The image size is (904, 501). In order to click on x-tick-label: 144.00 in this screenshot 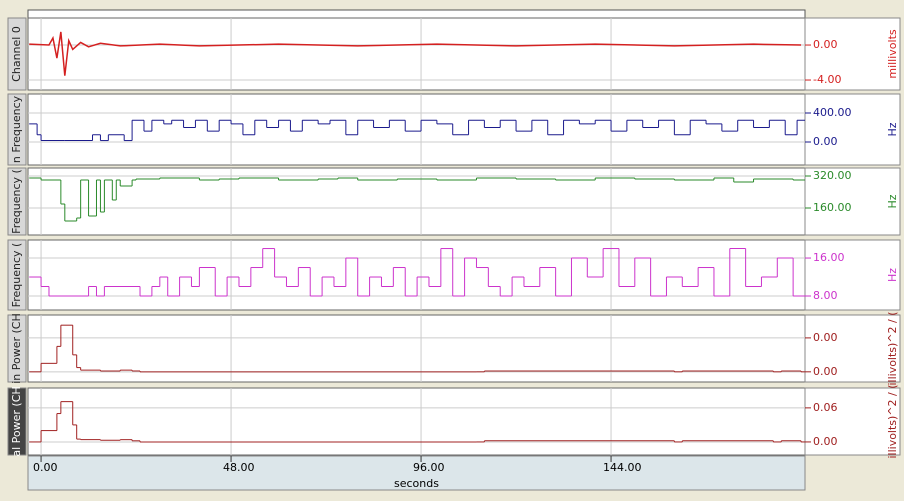, I will do `click(622, 467)`.